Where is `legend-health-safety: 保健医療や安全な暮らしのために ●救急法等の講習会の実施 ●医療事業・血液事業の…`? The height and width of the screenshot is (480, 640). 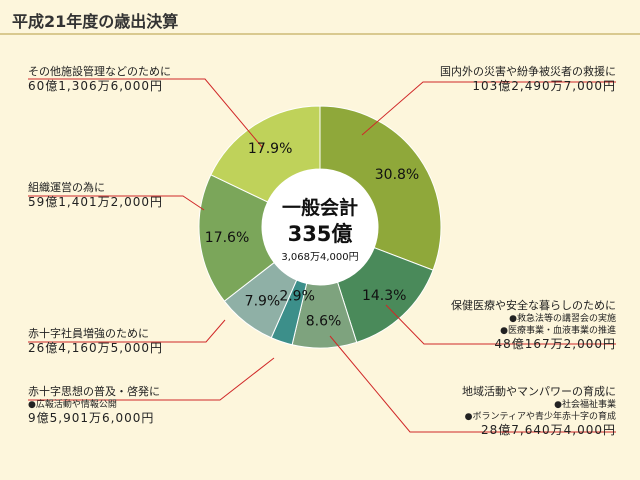
legend-health-safety: 保健医療や安全な暮らしのために ●救急法等の講習会の実施 ●医療事業・血液事業の… is located at coordinates (533, 325).